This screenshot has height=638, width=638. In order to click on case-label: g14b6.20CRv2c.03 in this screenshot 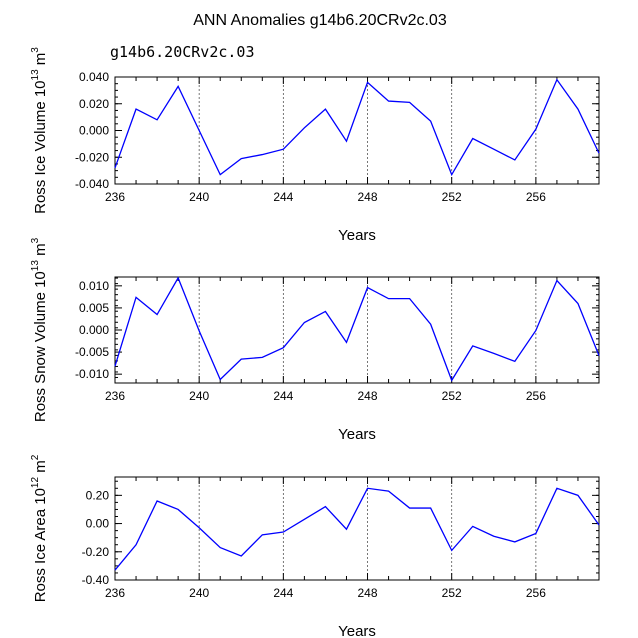, I will do `click(182, 52)`.